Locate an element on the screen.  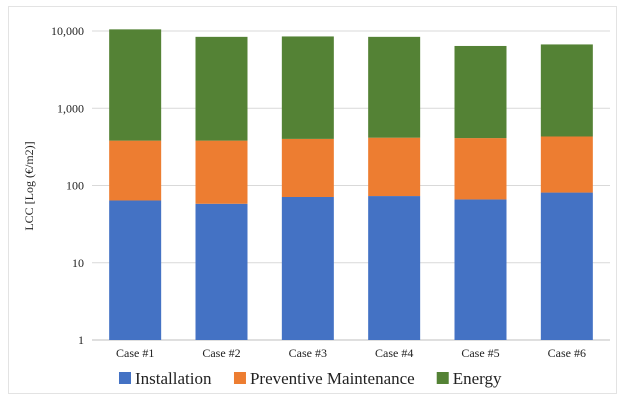
legend-item-energy: Energy is located at coordinates (469, 378).